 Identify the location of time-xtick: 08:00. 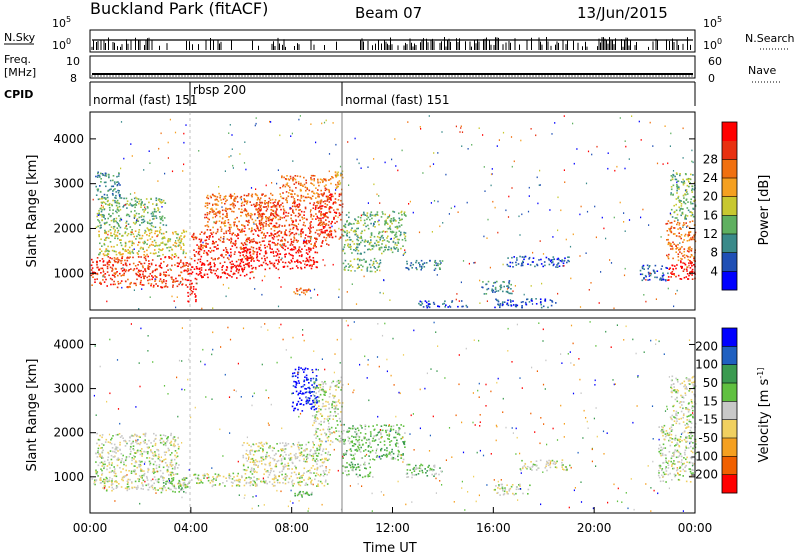
(291, 528).